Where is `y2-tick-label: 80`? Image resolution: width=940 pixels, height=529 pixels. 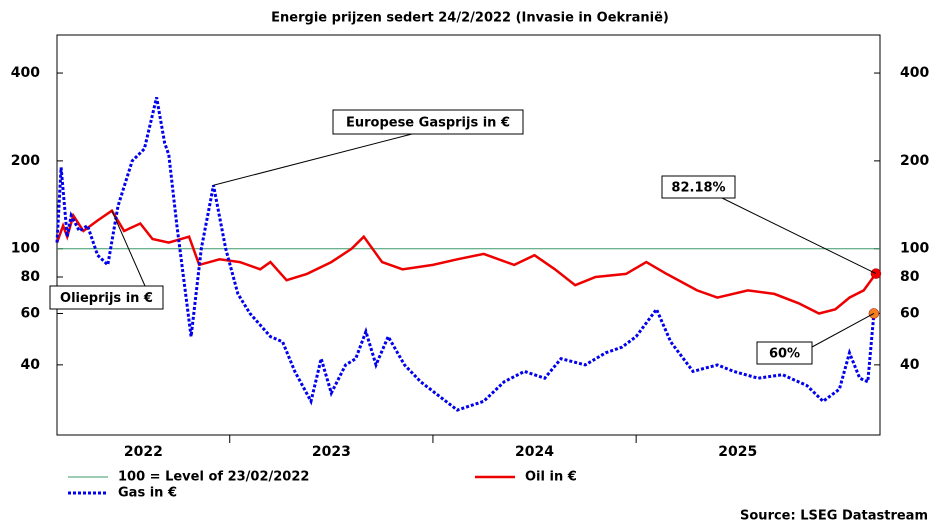 y2-tick-label: 80 is located at coordinates (910, 277).